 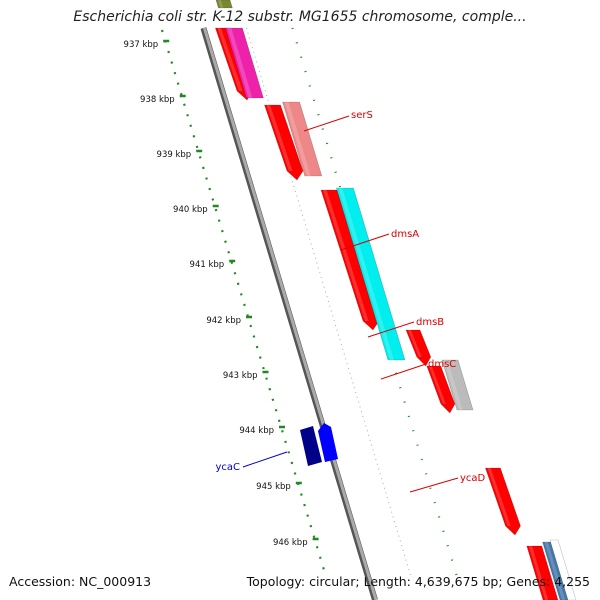 I want to click on accession-text: Accession: NC_000913, so click(x=80, y=581).